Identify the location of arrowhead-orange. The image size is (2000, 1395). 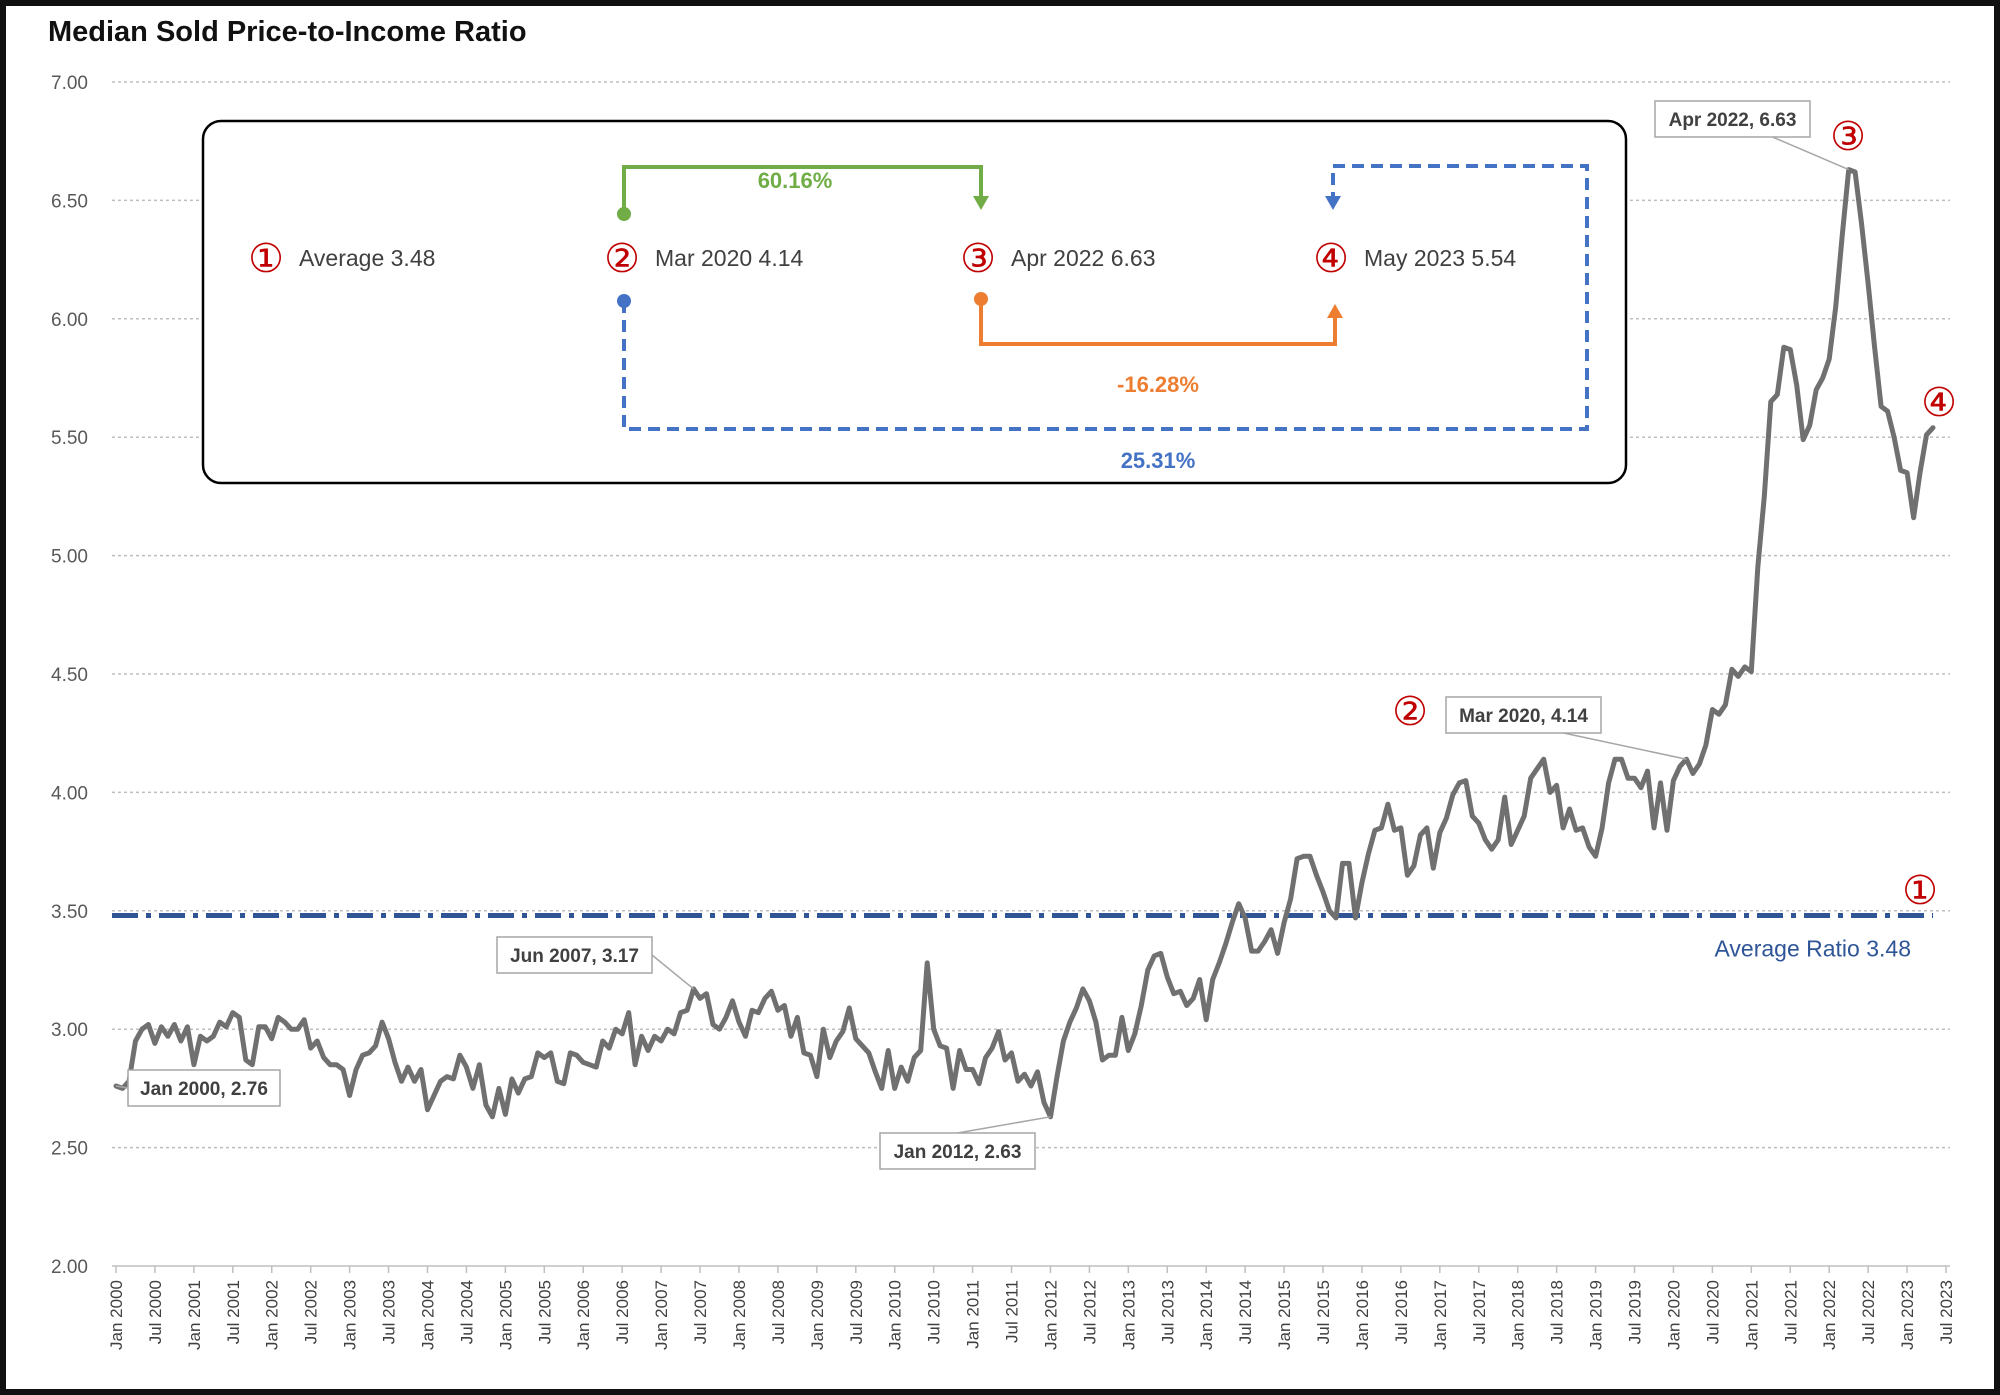
(1335, 311).